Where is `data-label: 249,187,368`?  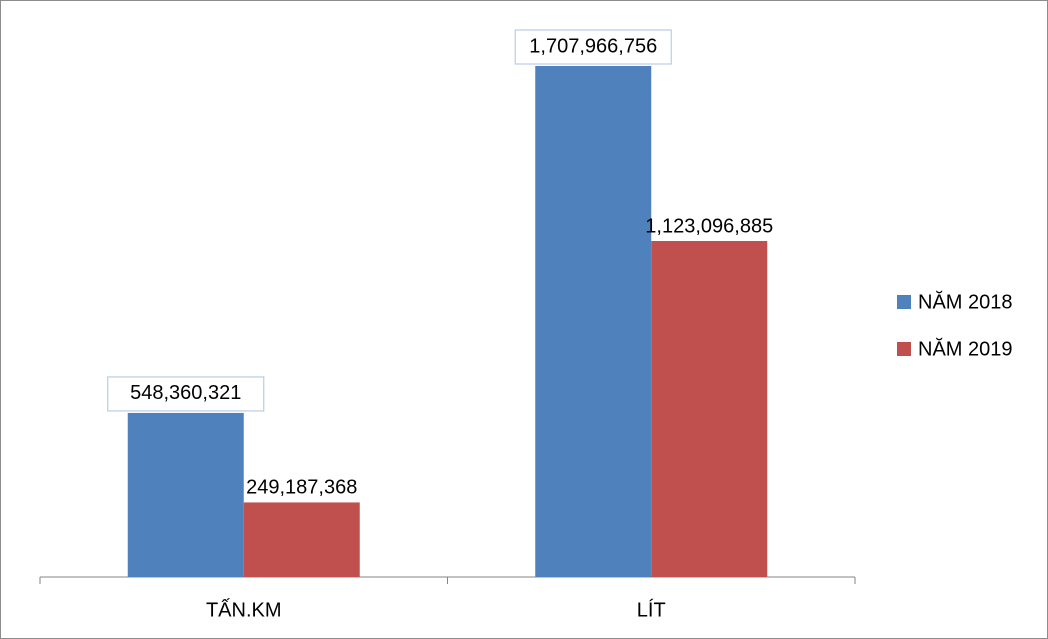
data-label: 249,187,368 is located at coordinates (301, 488).